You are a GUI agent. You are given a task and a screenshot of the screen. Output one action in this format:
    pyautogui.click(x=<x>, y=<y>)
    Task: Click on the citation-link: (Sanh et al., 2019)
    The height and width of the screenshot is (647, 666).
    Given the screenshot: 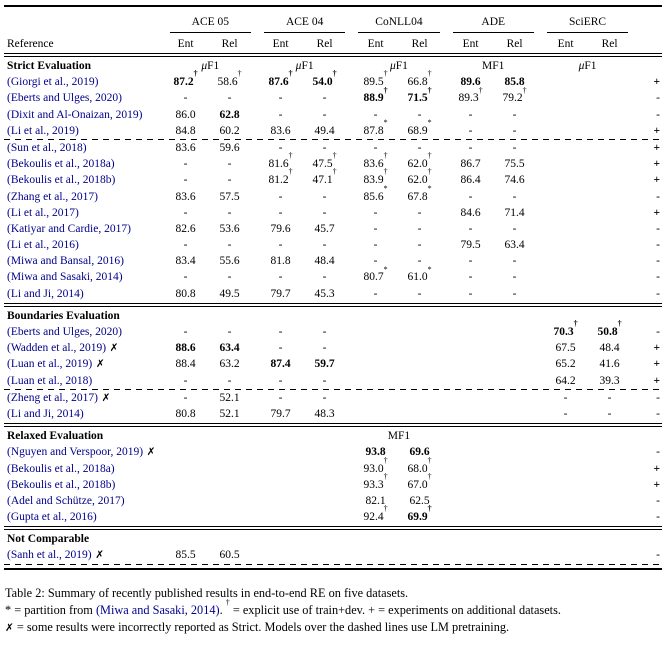 What is the action you would take?
    pyautogui.click(x=49, y=555)
    